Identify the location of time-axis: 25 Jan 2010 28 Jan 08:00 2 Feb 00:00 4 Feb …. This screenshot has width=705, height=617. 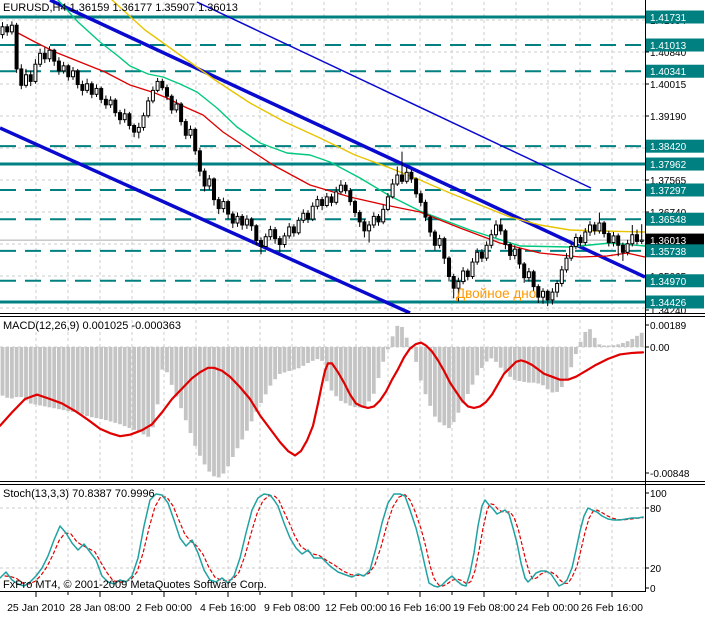
(325, 603).